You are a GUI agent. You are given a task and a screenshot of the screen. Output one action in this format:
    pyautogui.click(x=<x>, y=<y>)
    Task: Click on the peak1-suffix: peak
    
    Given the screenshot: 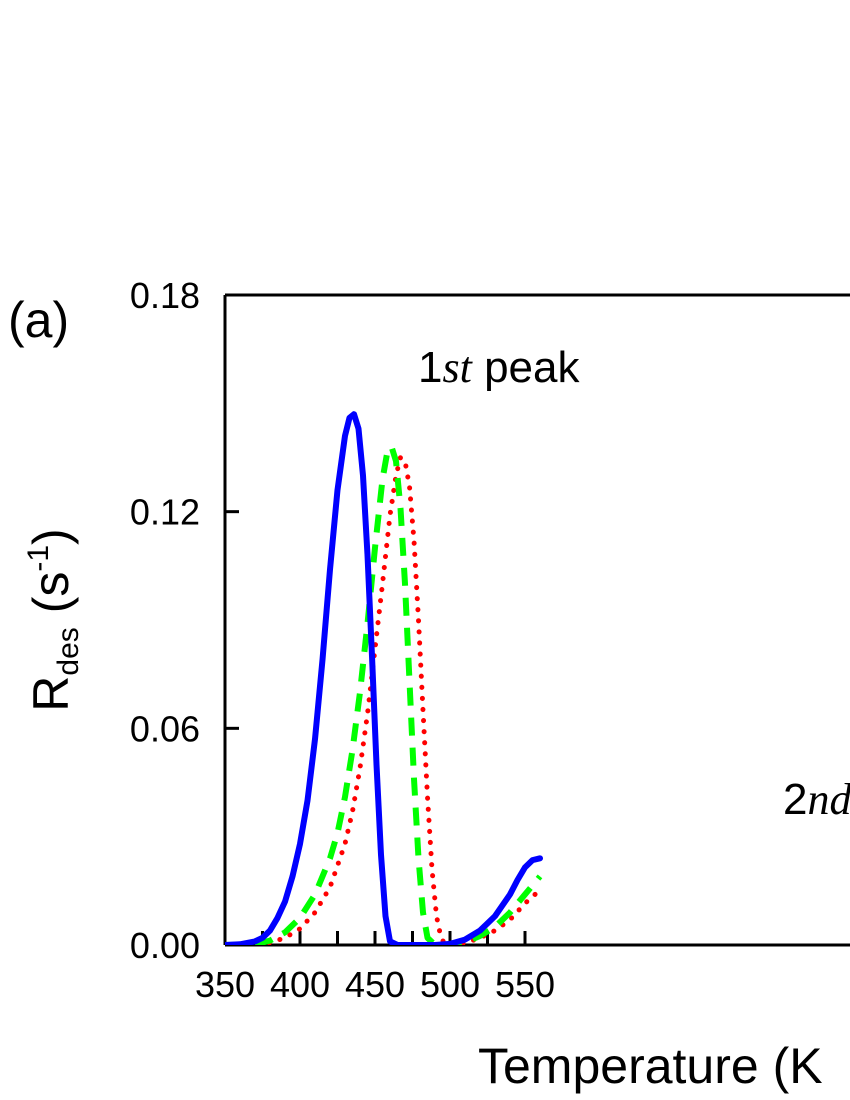 What is the action you would take?
    pyautogui.click(x=526, y=367)
    